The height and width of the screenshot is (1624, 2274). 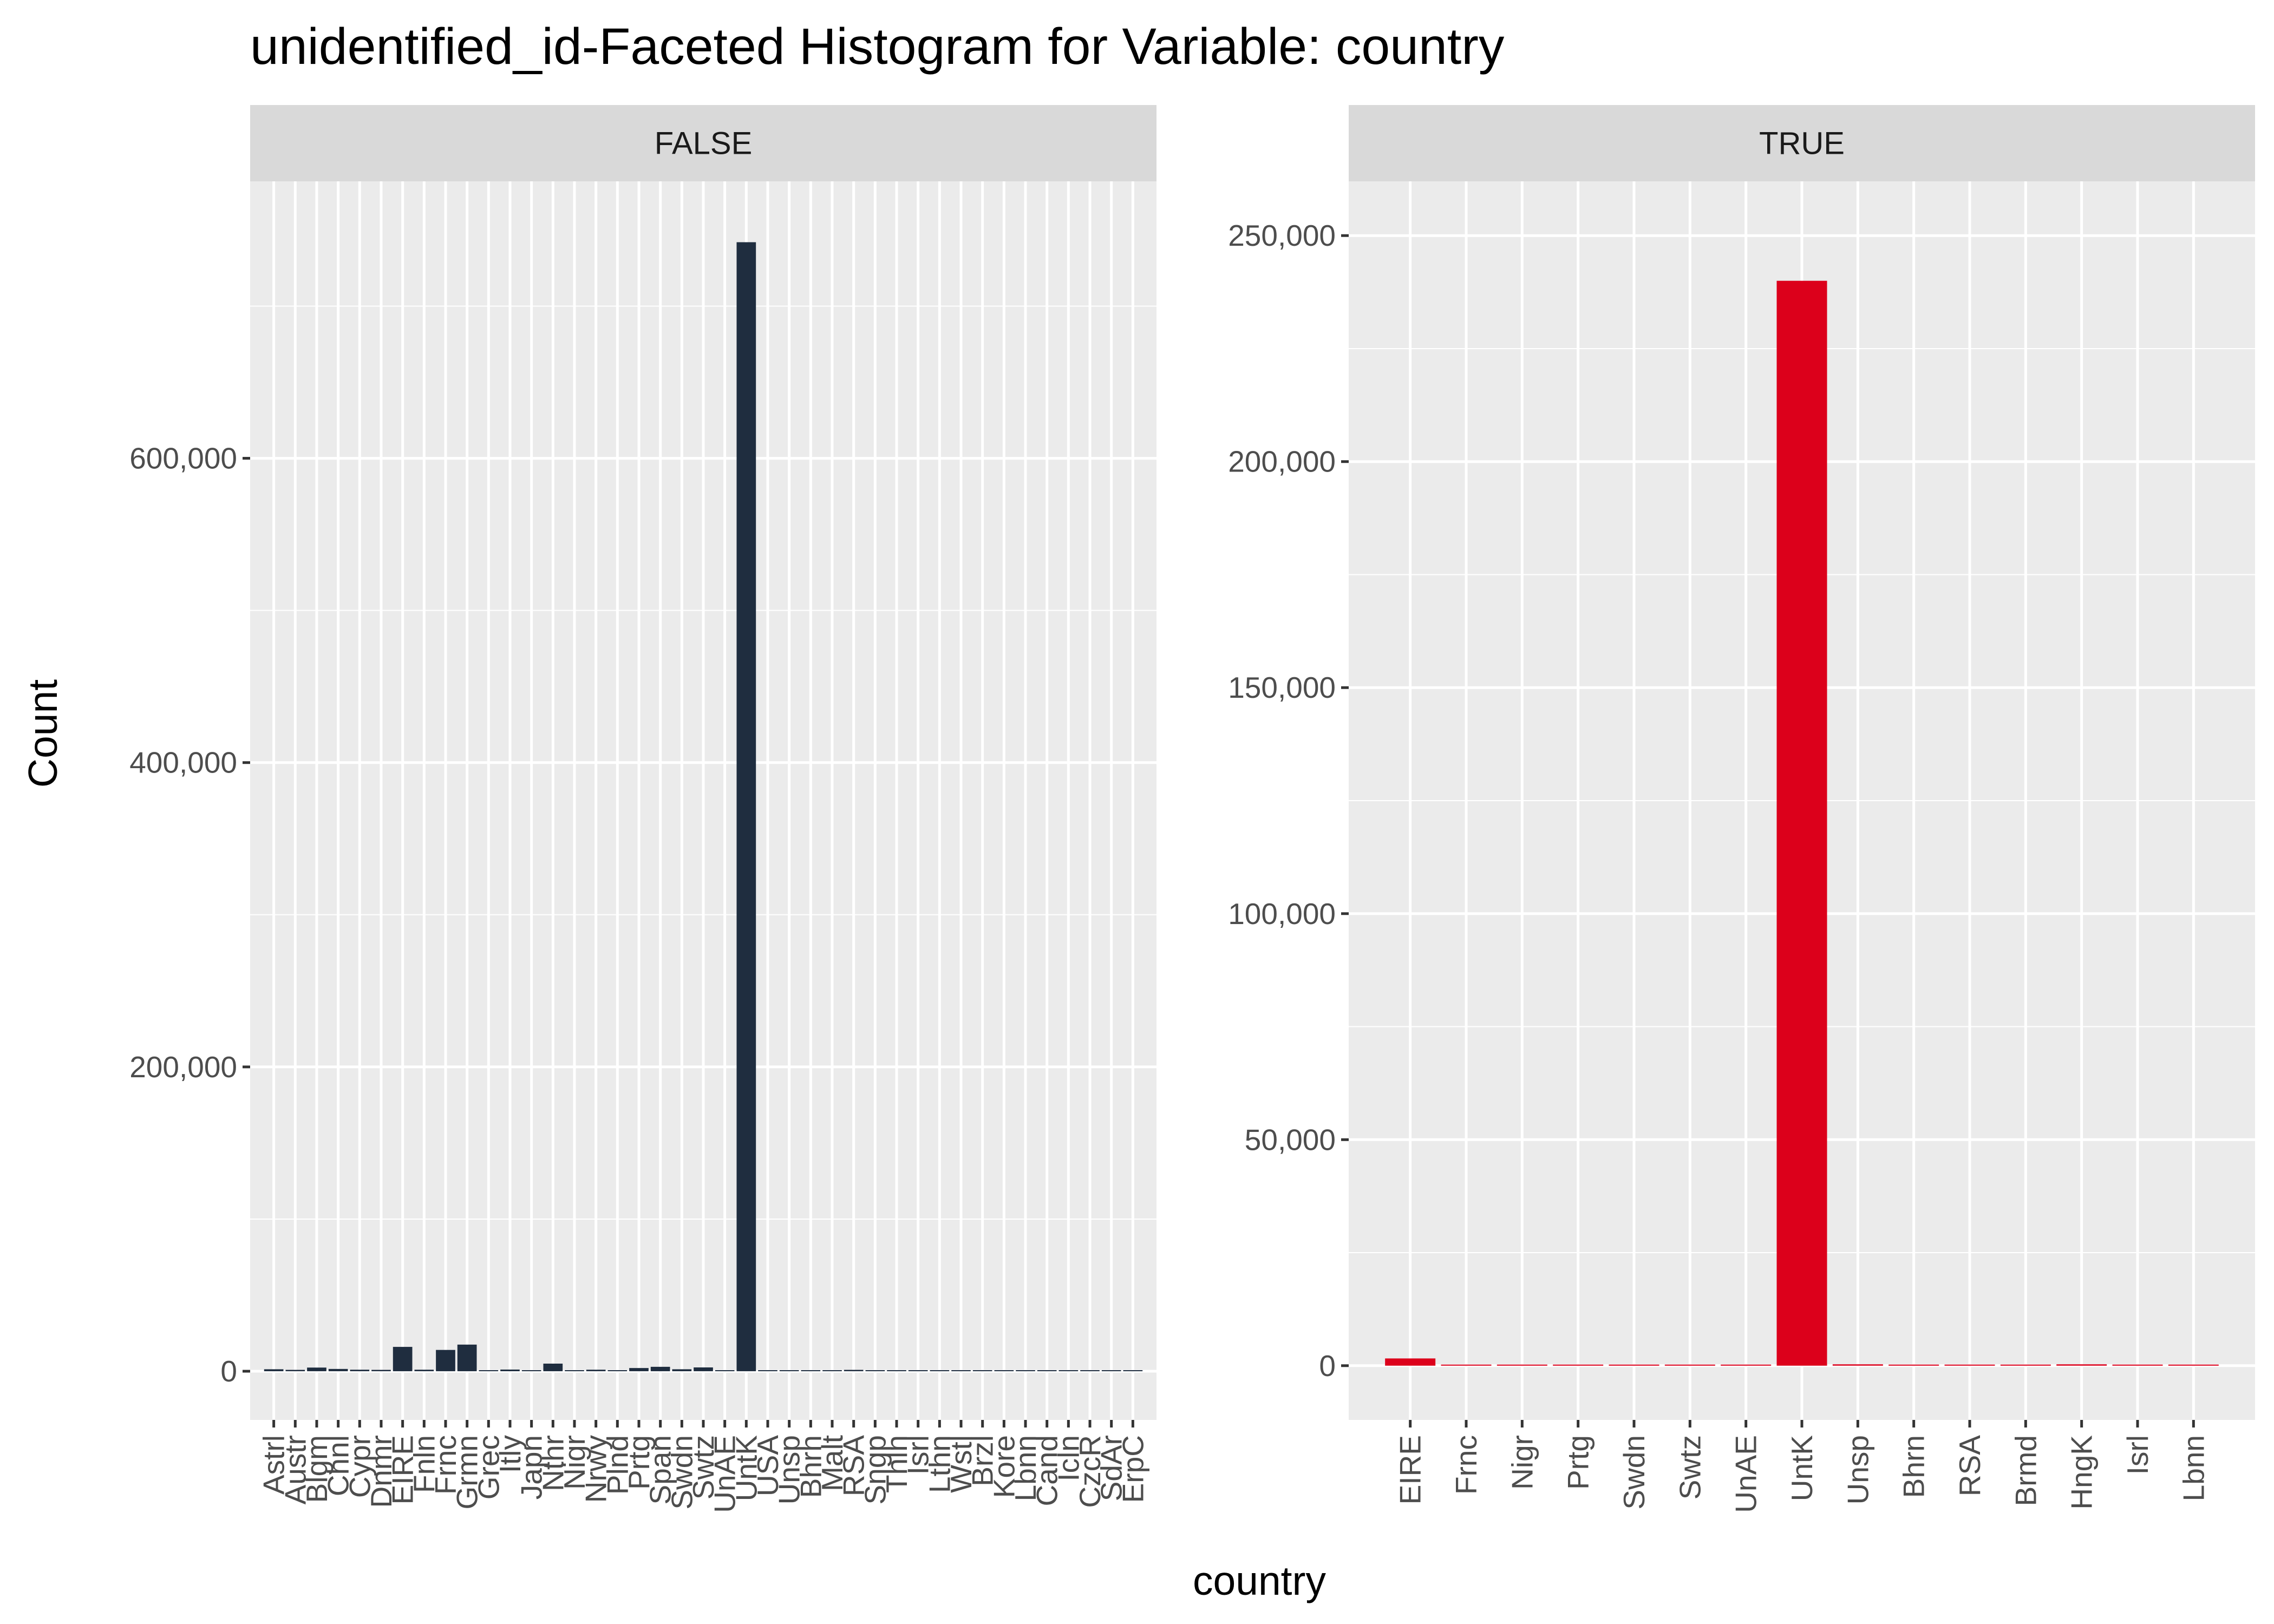 What do you see at coordinates (316, 1370) in the screenshot?
I see `bar-blgm` at bounding box center [316, 1370].